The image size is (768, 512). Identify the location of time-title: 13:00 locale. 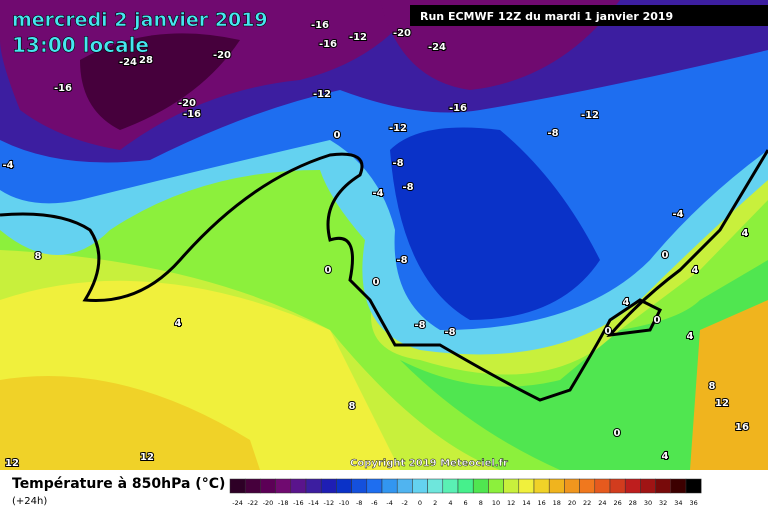
(80, 45).